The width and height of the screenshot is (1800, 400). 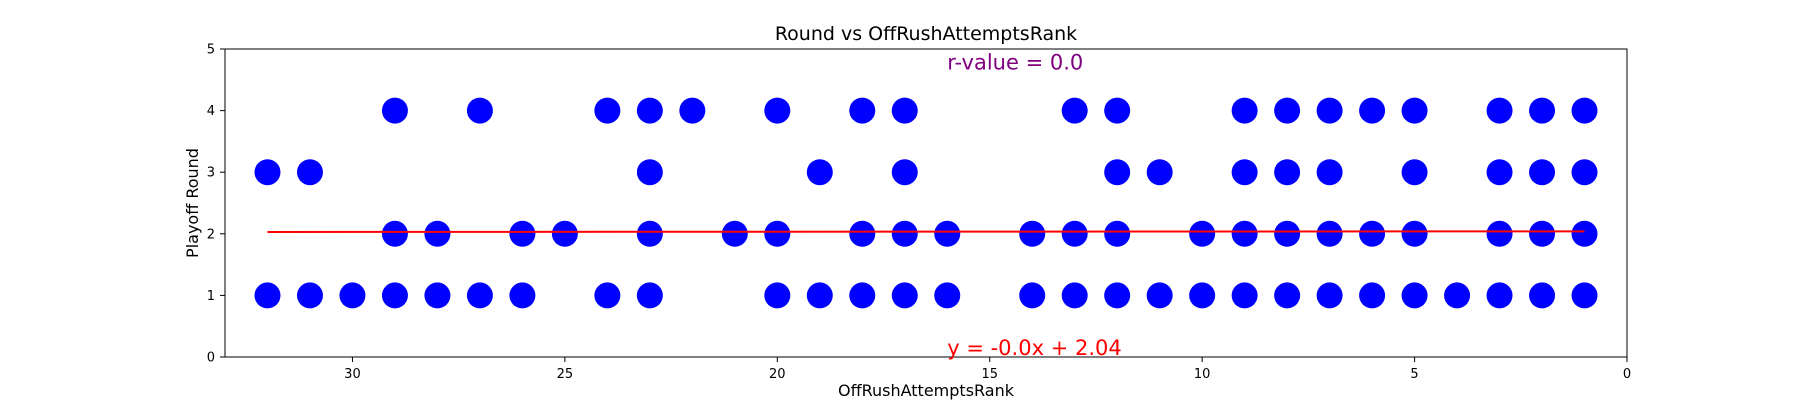 What do you see at coordinates (989, 374) in the screenshot?
I see `x-tick-label: 15` at bounding box center [989, 374].